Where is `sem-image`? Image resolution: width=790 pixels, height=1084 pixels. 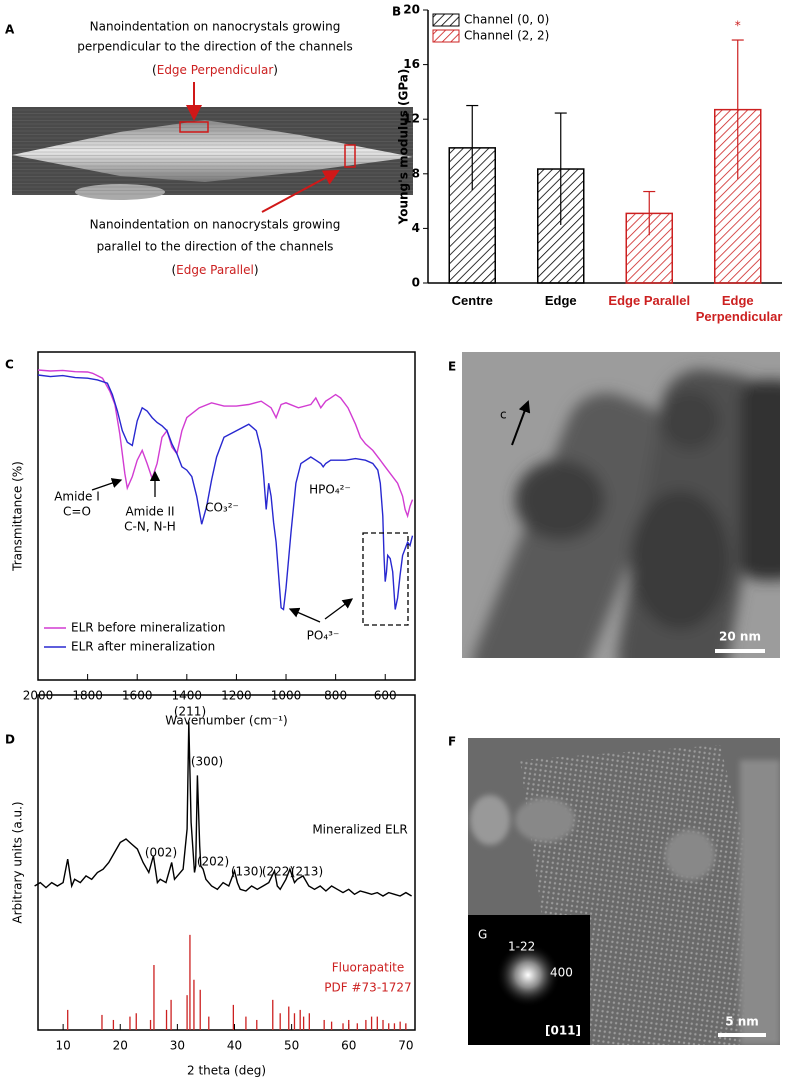
sem-image is located at coordinates (212, 153).